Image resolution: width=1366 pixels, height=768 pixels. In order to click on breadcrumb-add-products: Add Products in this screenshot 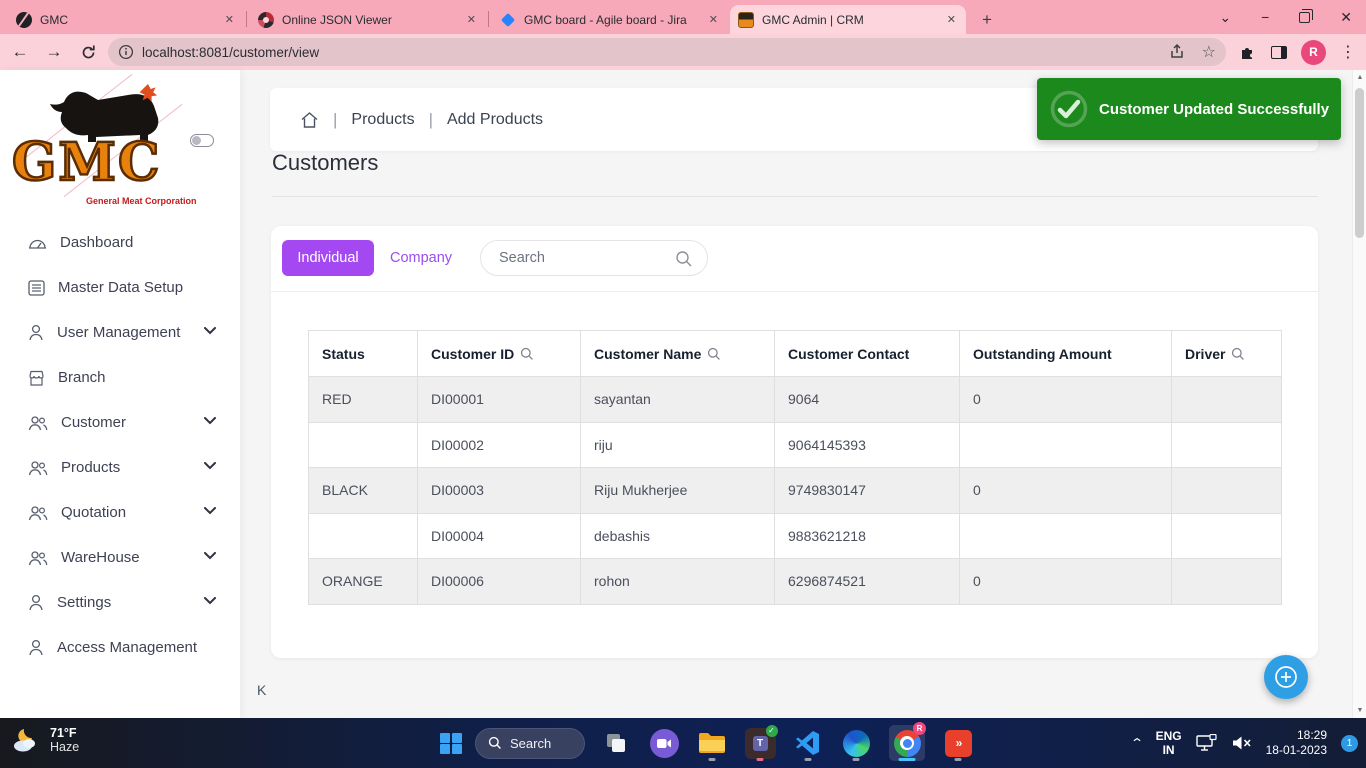, I will do `click(495, 119)`.